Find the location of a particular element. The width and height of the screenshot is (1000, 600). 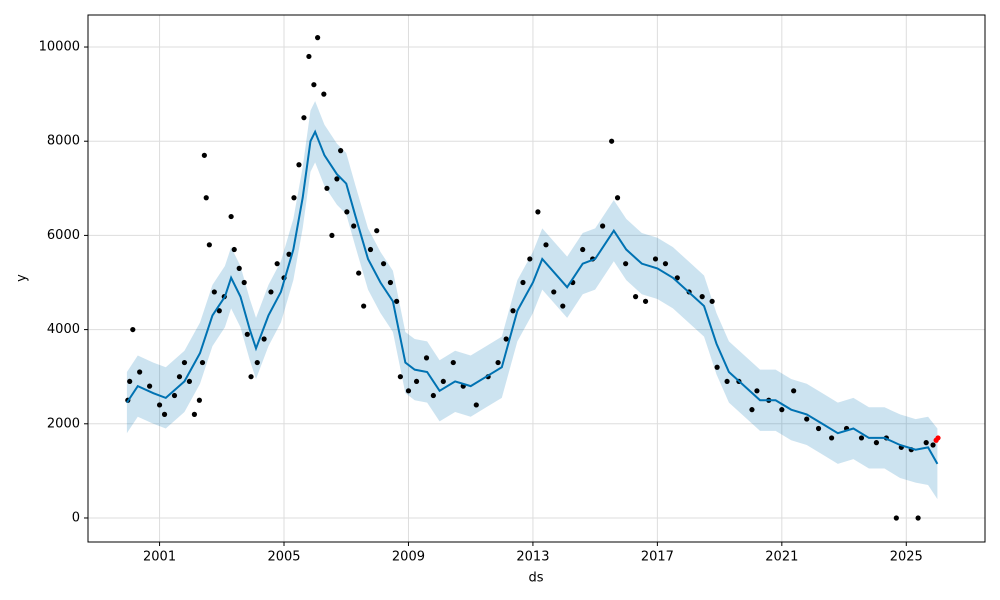

y-tick-label: 0 is located at coordinates (76, 517).